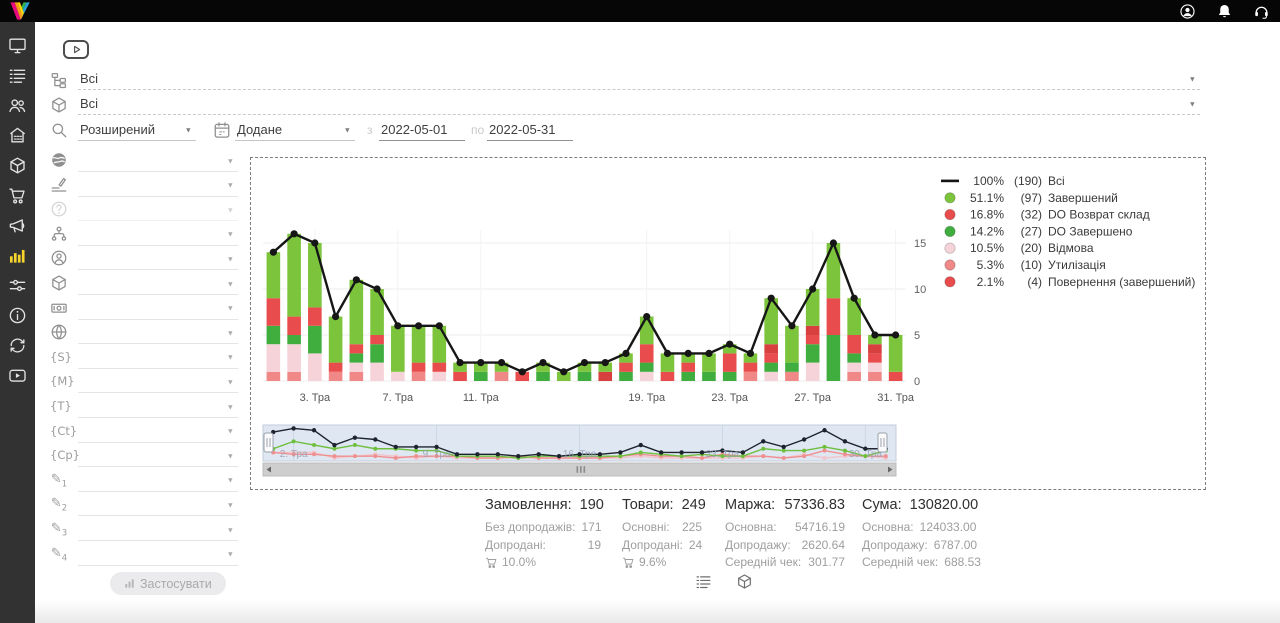  I want to click on sidebar-item-dashboard, so click(17, 45).